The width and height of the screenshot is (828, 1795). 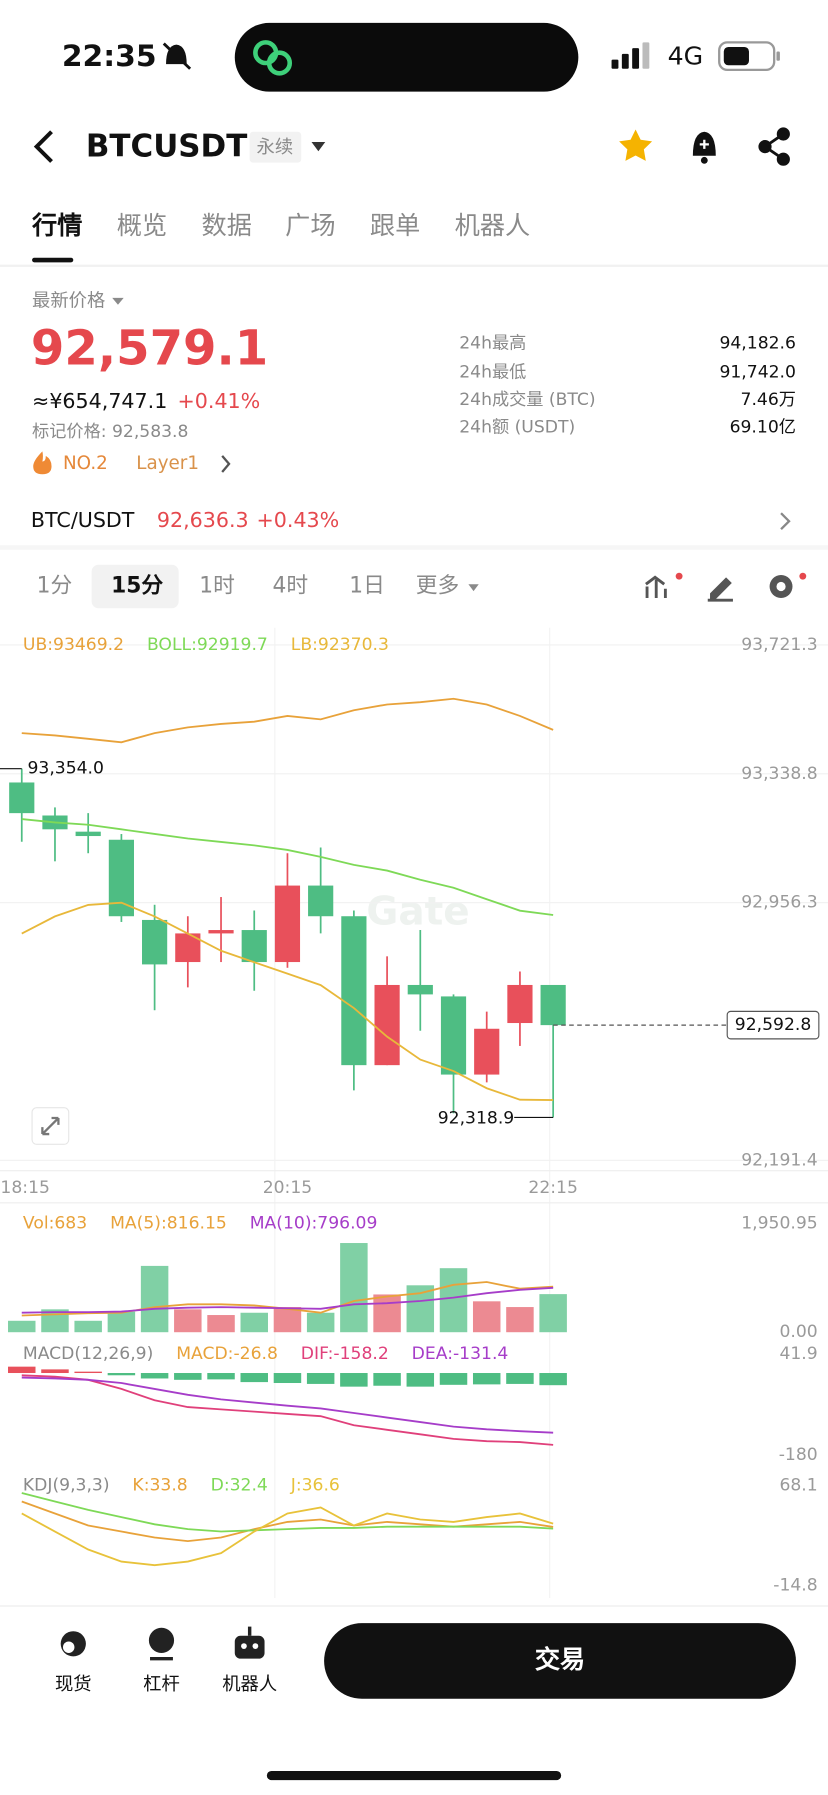 I want to click on nav-item: 杠杆, so click(x=161, y=1684).